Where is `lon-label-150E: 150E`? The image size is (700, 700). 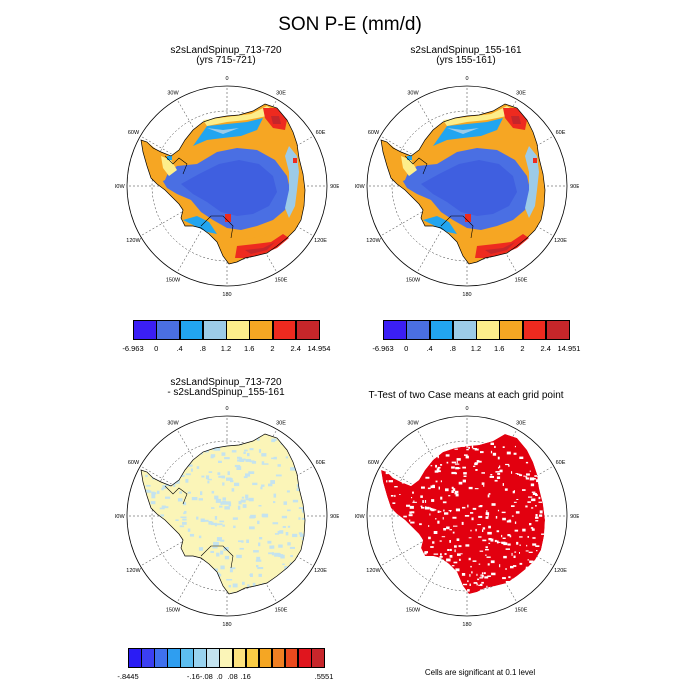 lon-label-150E: 150E is located at coordinates (281, 611).